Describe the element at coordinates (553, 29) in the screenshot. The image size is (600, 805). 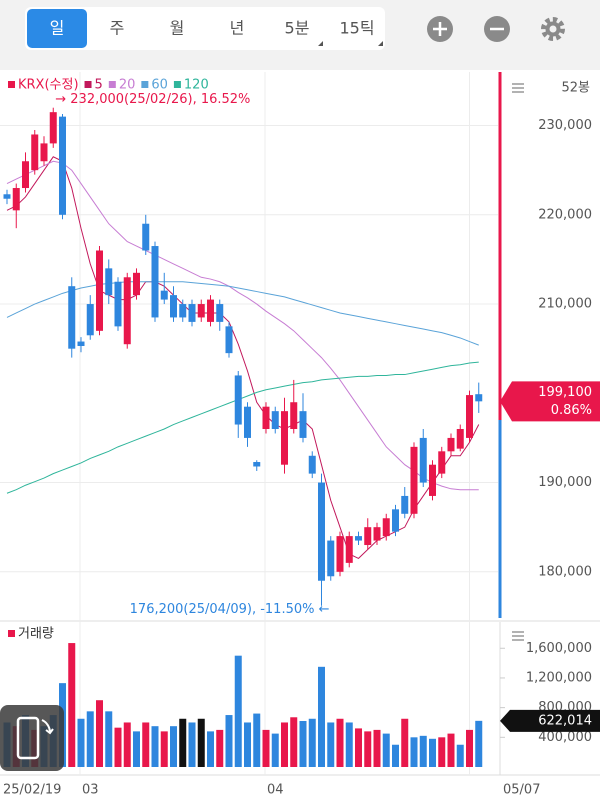
I see `settings-button` at that location.